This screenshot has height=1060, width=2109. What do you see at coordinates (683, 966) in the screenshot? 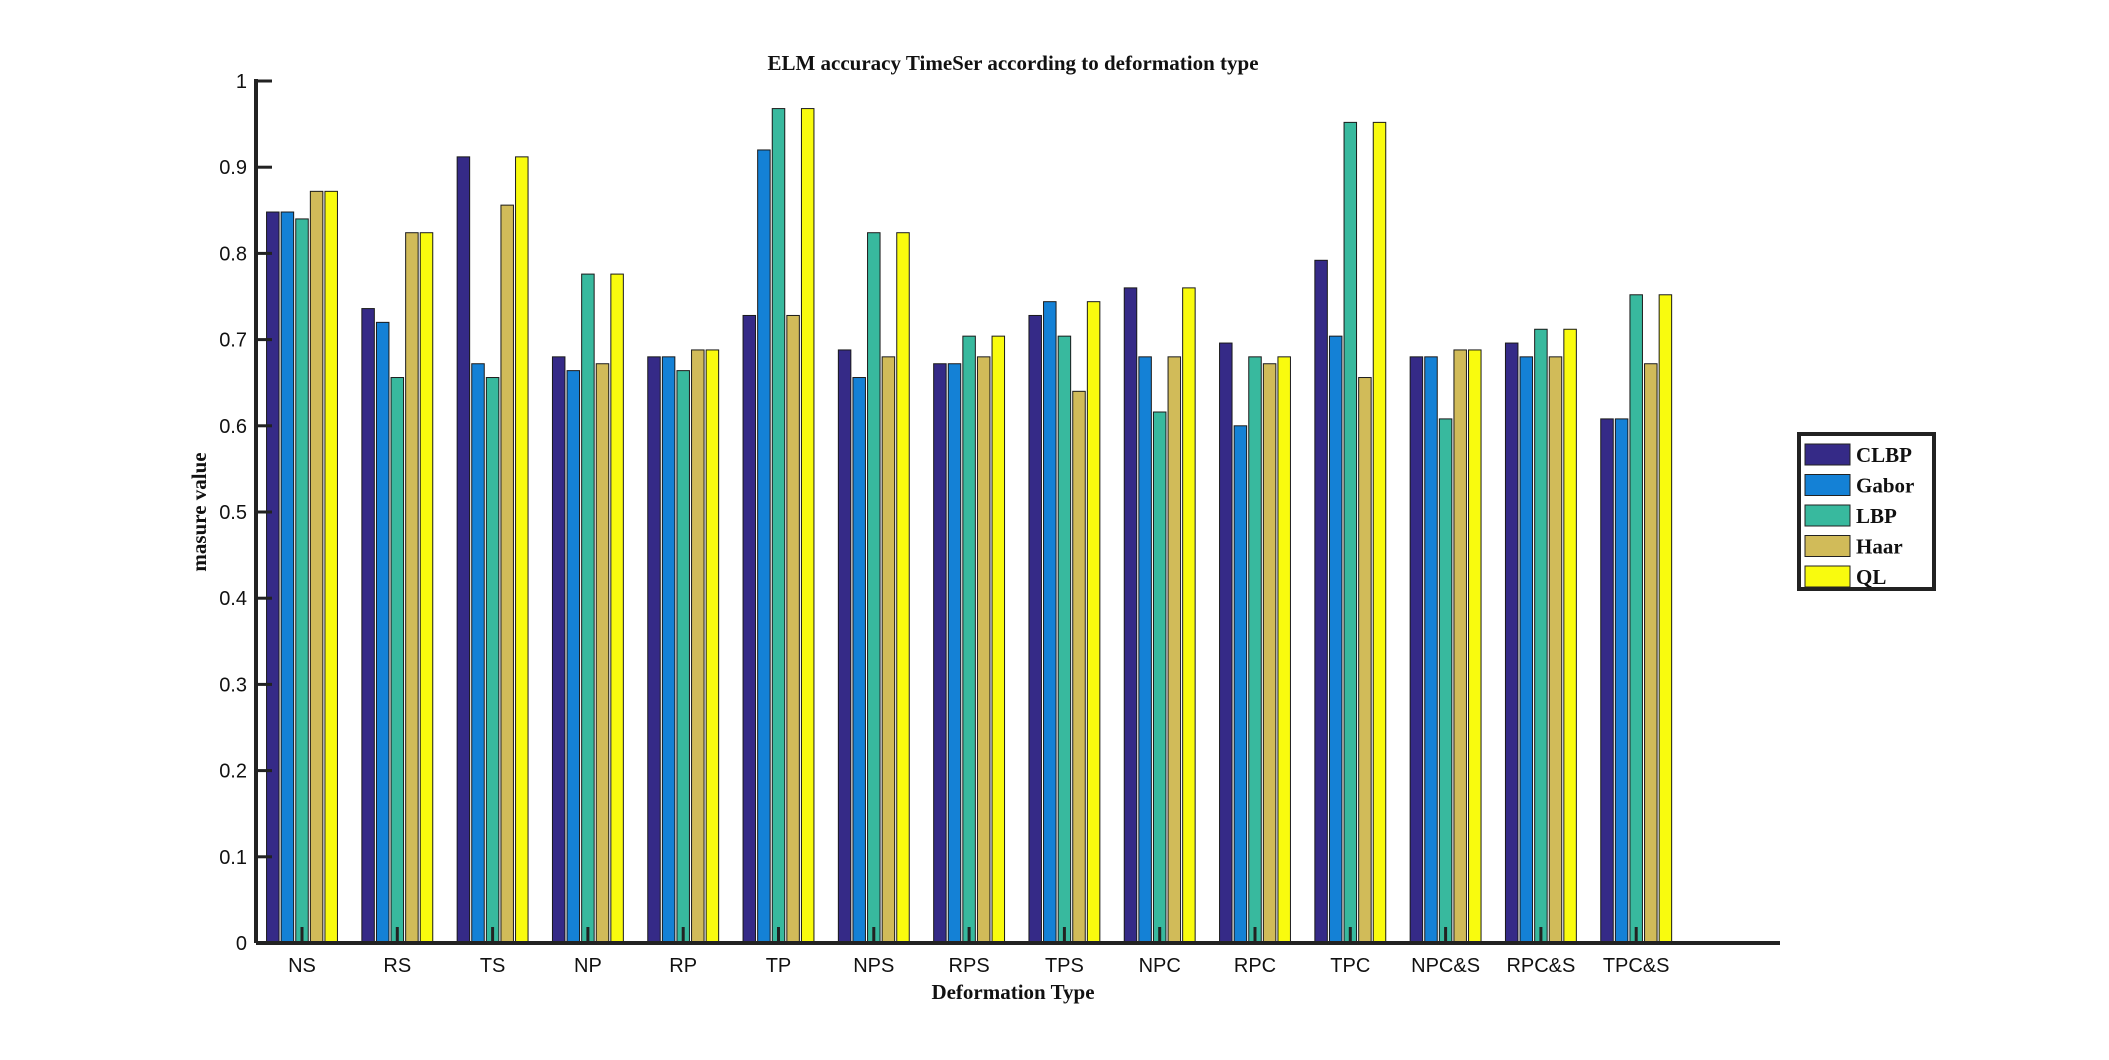
I see `x-tick-label: RP` at bounding box center [683, 966].